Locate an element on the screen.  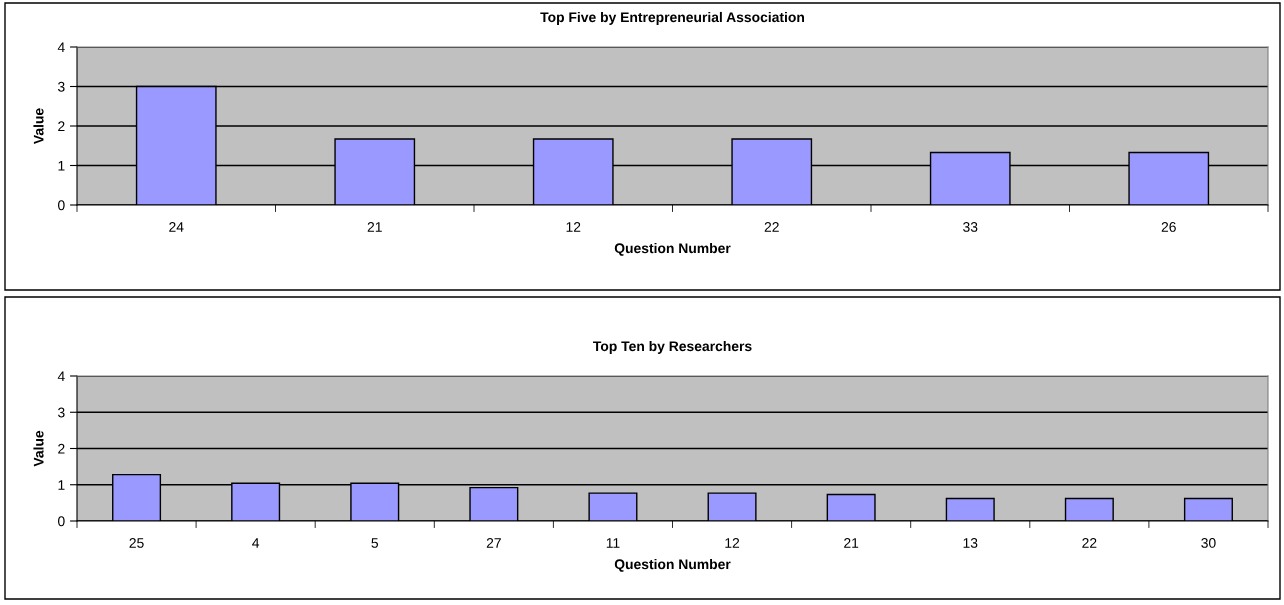
x-tick-label: 30 is located at coordinates (1208, 543).